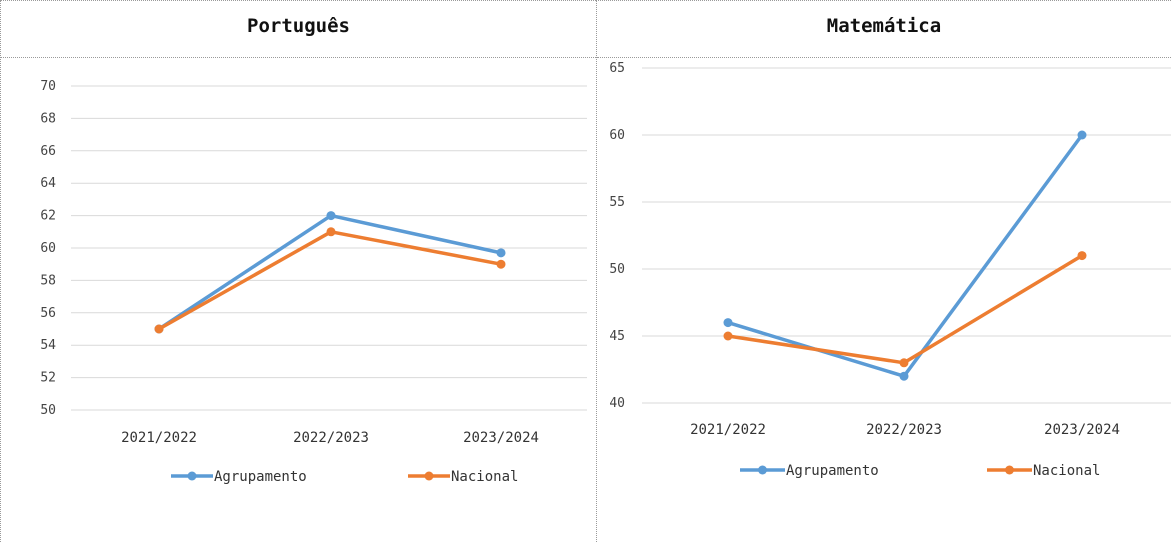 This screenshot has width=1171, height=543. I want to click on y-tick-label: 70, so click(48, 86).